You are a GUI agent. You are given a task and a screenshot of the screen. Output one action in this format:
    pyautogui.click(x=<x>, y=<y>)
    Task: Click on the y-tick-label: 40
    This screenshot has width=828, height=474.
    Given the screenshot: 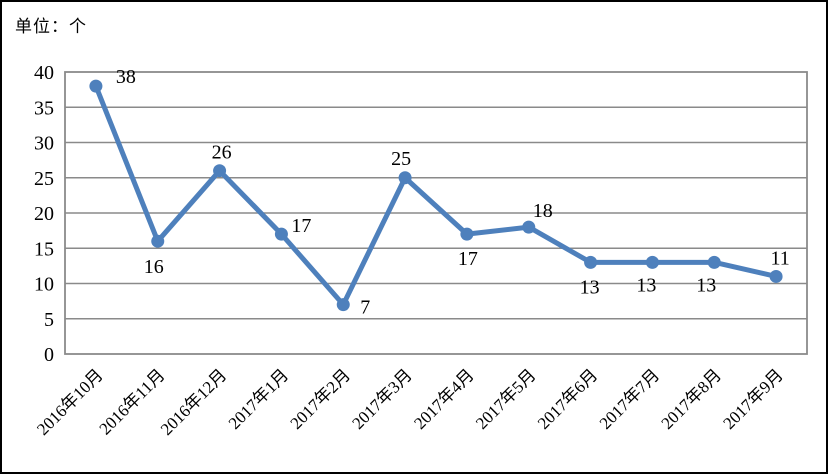 What is the action you would take?
    pyautogui.click(x=44, y=73)
    